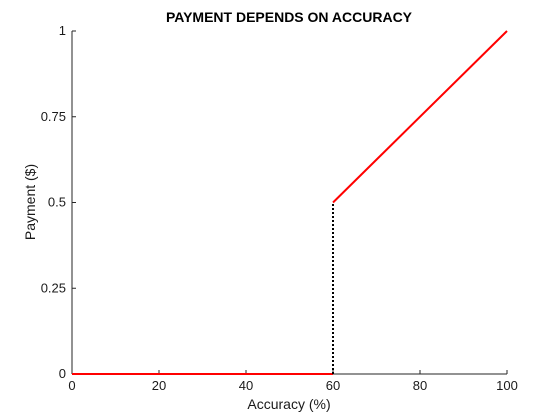  Describe the element at coordinates (57, 202) in the screenshot. I see `y-tick-label: 0.5` at that location.